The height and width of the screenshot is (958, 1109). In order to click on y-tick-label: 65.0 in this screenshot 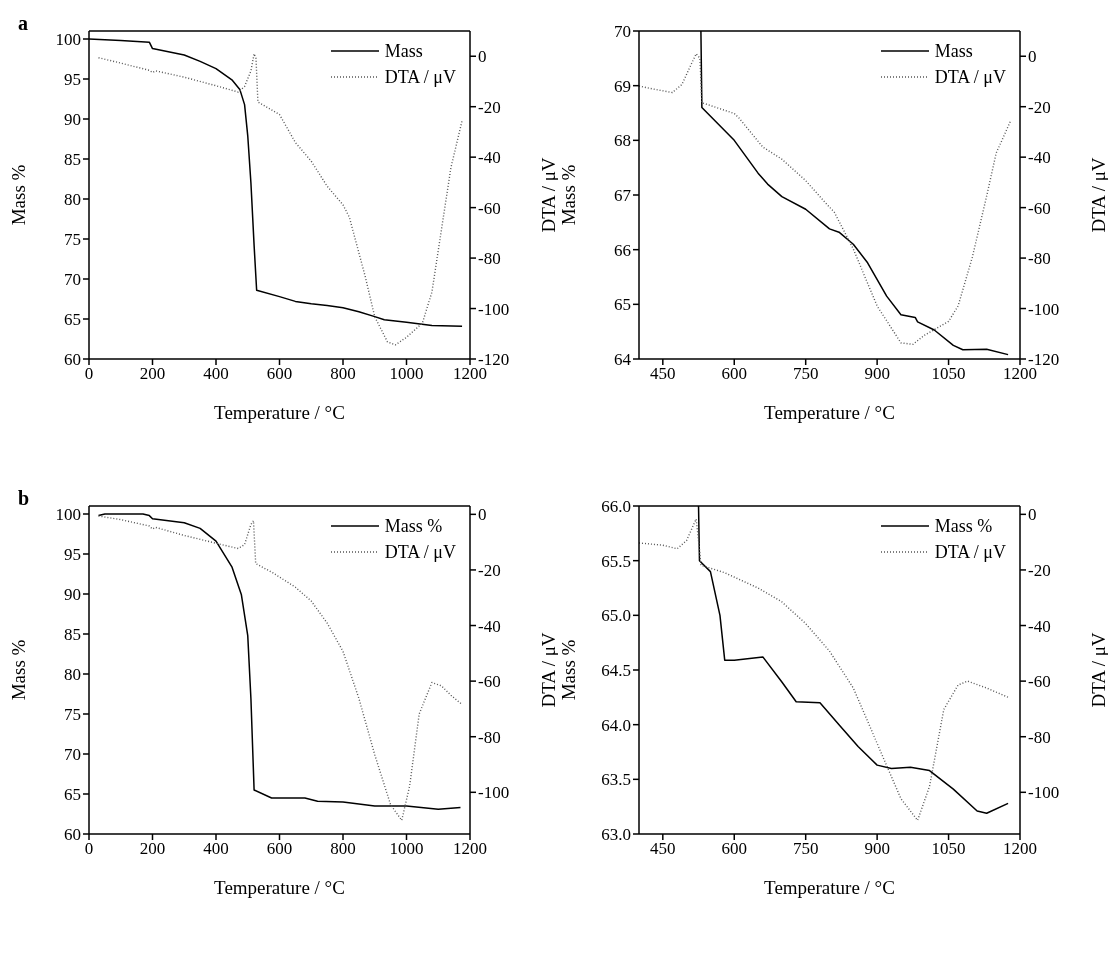, I will do `click(616, 616)`.